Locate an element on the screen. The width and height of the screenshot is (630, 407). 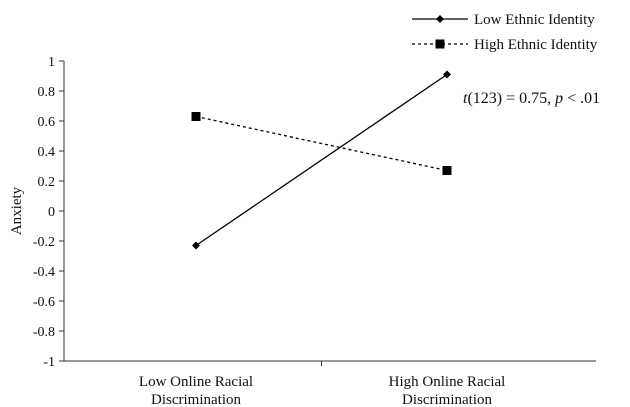
y-ticks: 1 0.8 0.6 0.4 0.2 0 -0.2 -0.4 -0.6 -0.8 -1 is located at coordinates (48, 212).